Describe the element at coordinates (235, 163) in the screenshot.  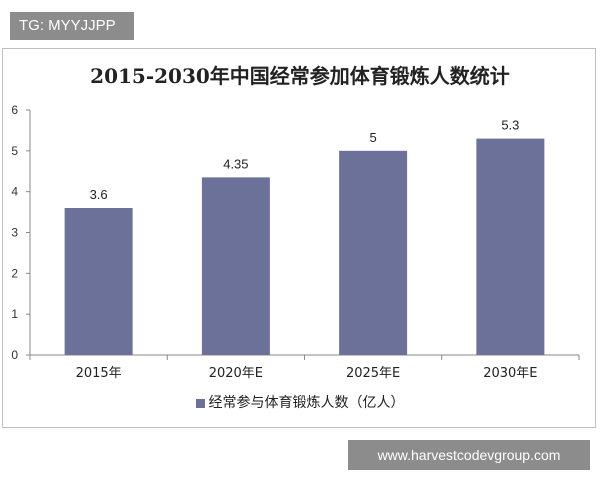
I see `data-label: 4.35` at that location.